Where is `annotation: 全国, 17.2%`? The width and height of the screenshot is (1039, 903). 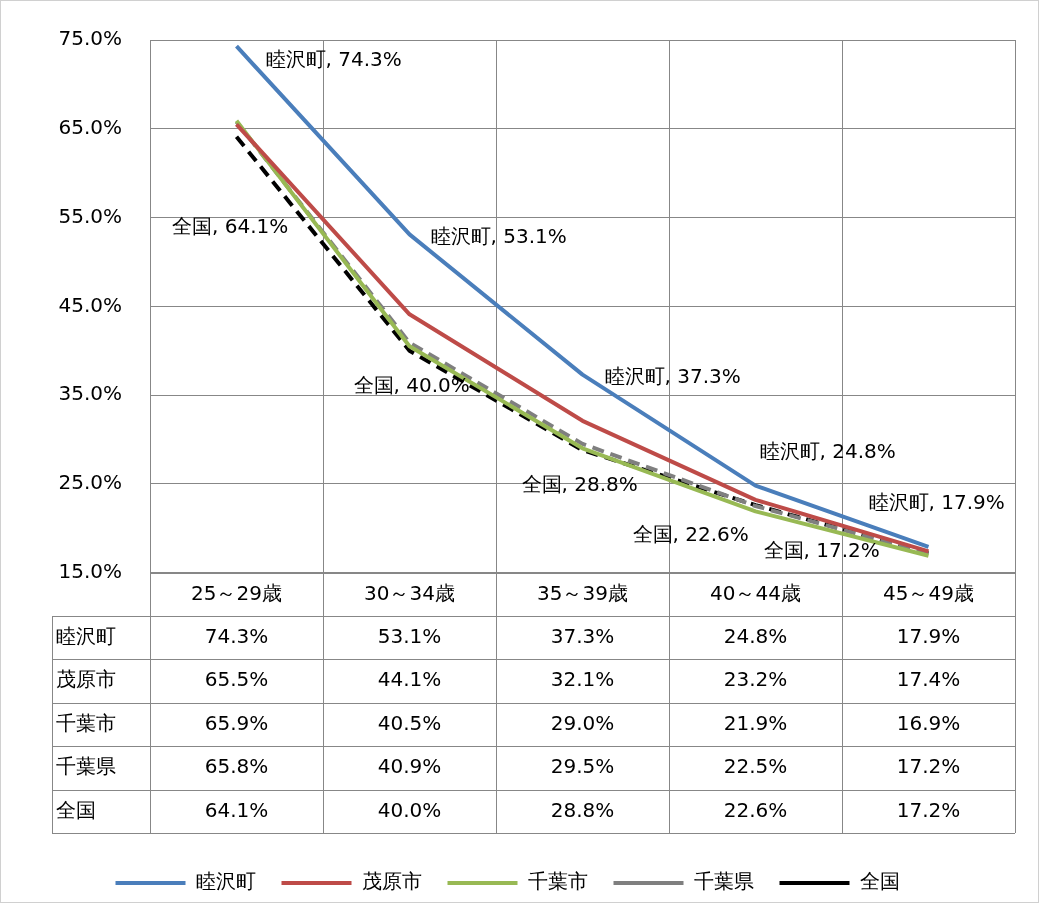
annotation: 全国, 17.2% is located at coordinates (821, 550).